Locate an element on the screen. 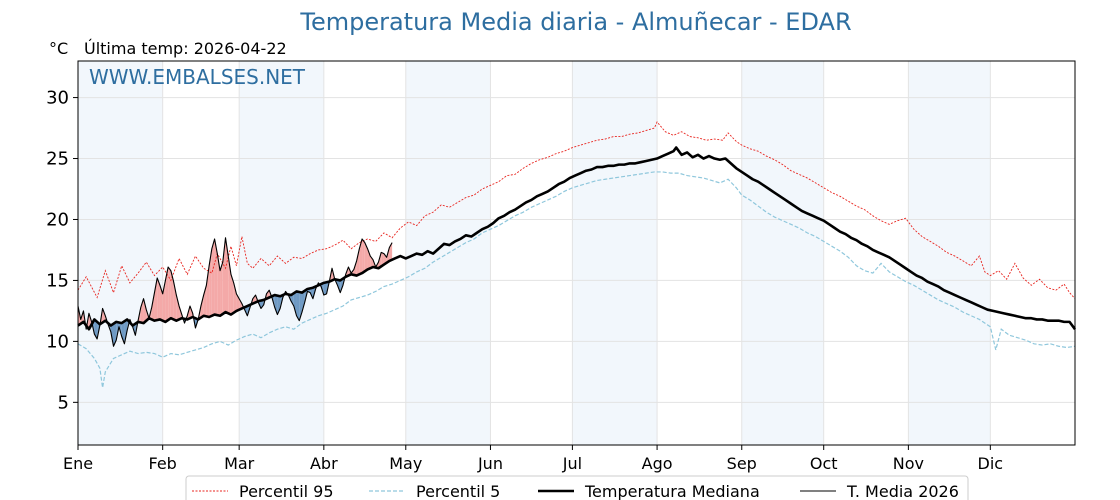 The height and width of the screenshot is (500, 1120). legend-label-median: Temperatura Mediana is located at coordinates (672, 491).